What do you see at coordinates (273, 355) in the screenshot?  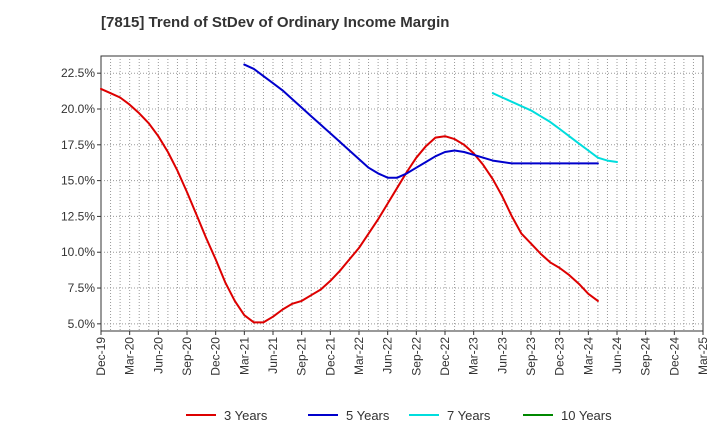 I see `x-tick-label: Jun-21` at bounding box center [273, 355].